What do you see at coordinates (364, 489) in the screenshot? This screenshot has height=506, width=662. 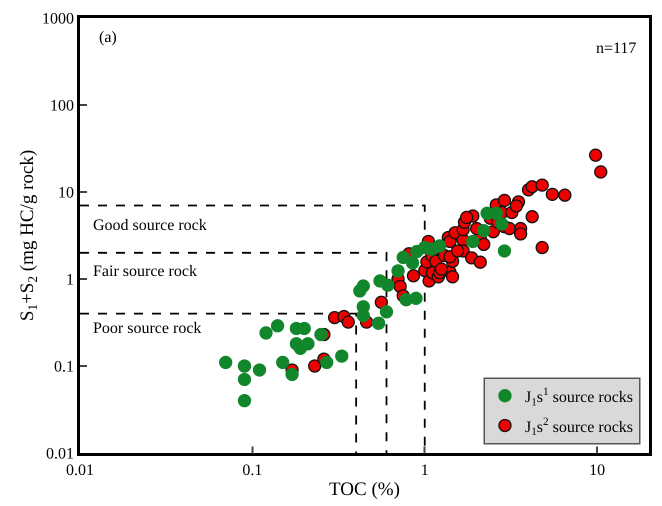 I see `x-axis-title: TOC (%)` at bounding box center [364, 489].